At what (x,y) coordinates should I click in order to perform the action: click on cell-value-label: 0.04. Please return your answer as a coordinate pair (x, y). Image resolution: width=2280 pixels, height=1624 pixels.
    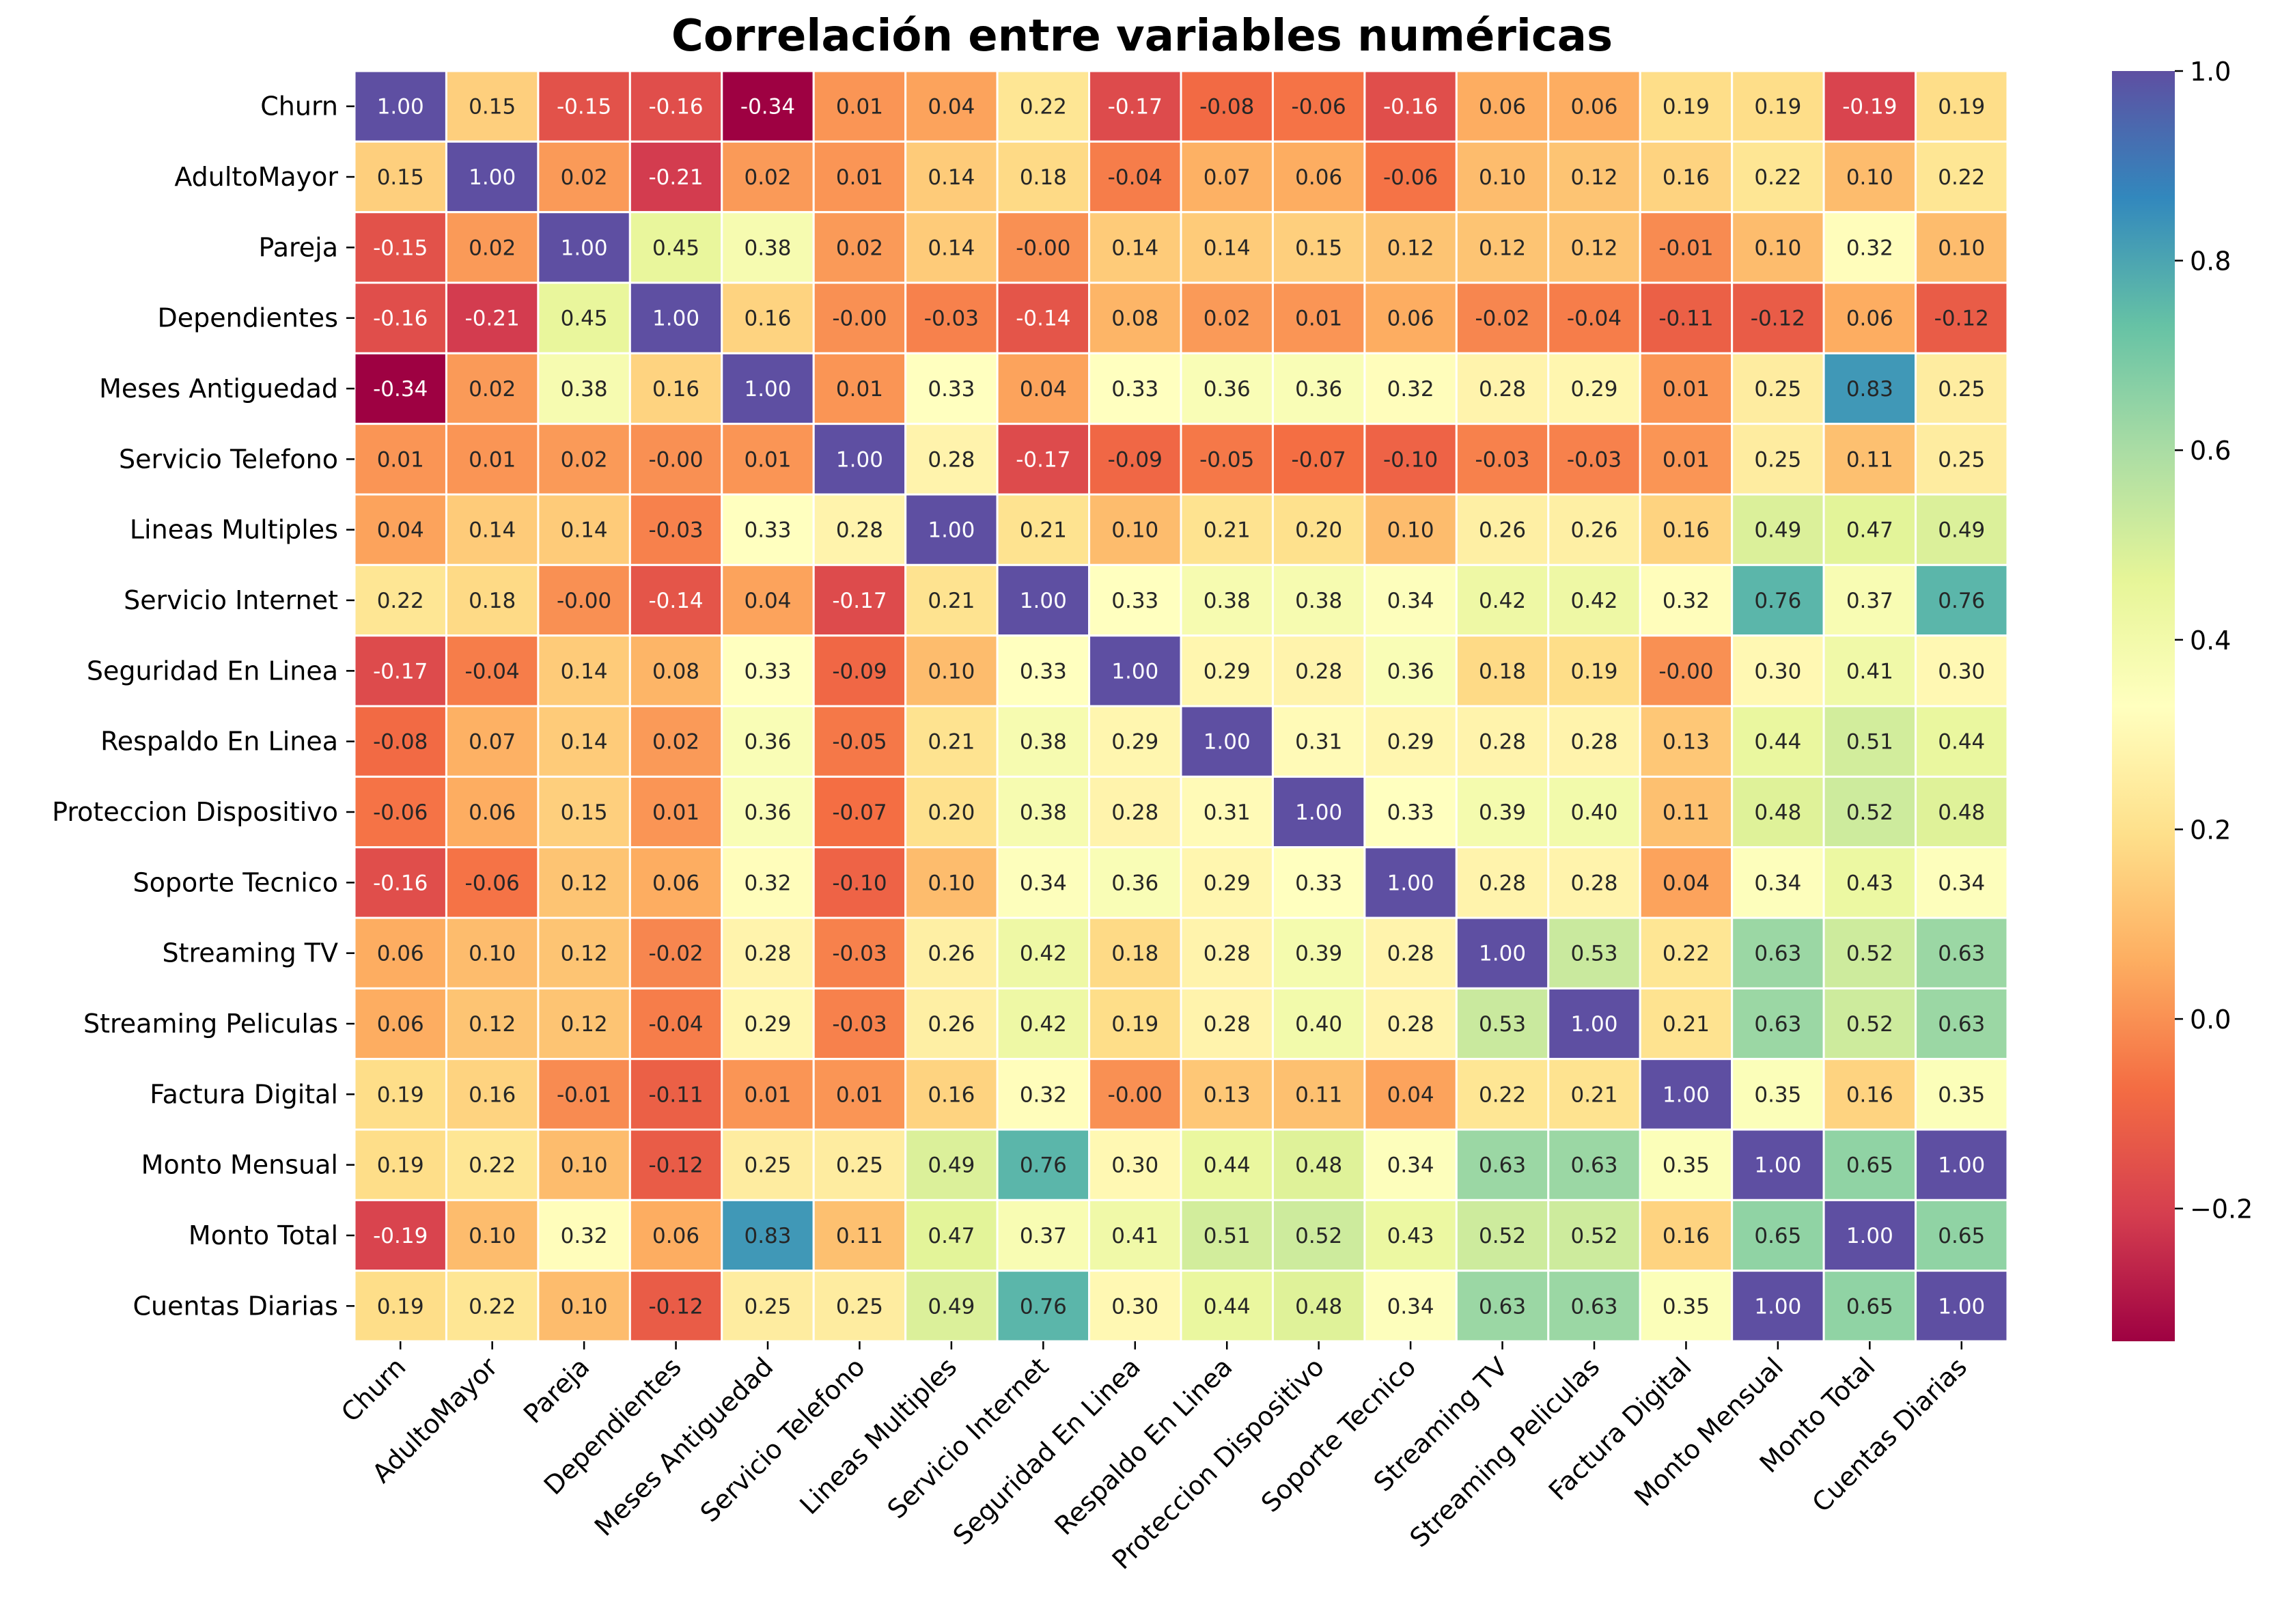
    Looking at the image, I should click on (767, 601).